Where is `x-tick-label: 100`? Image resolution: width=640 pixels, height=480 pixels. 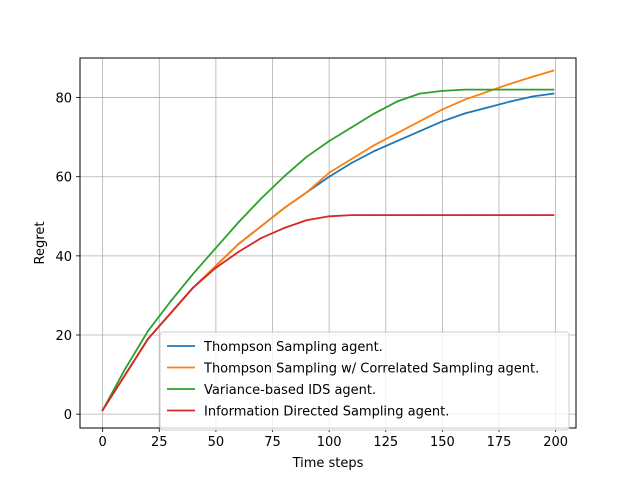 x-tick-label: 100 is located at coordinates (329, 442).